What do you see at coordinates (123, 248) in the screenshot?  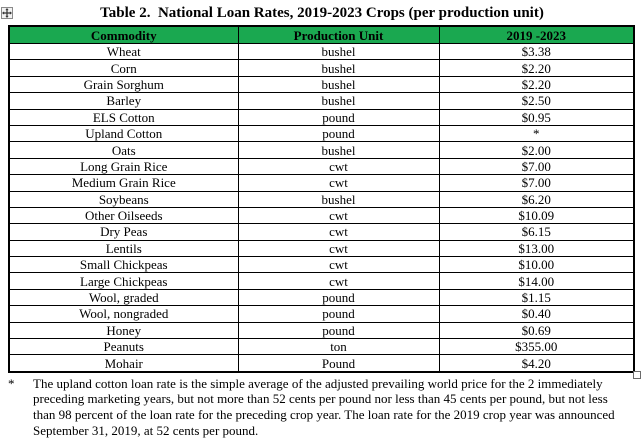 I see `table-cell: Lentils` at bounding box center [123, 248].